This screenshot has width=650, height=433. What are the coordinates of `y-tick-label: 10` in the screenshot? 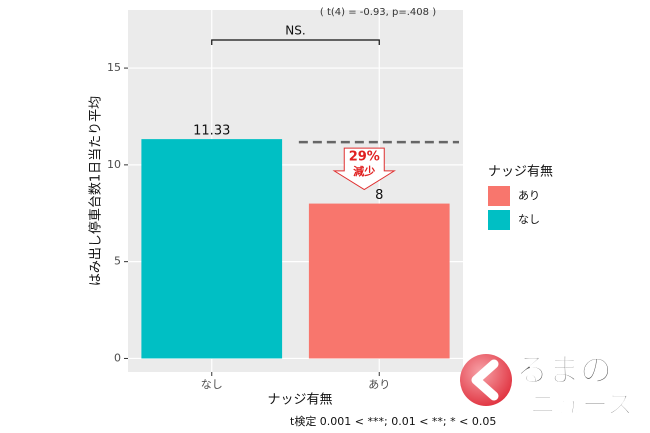 It's located at (114, 164).